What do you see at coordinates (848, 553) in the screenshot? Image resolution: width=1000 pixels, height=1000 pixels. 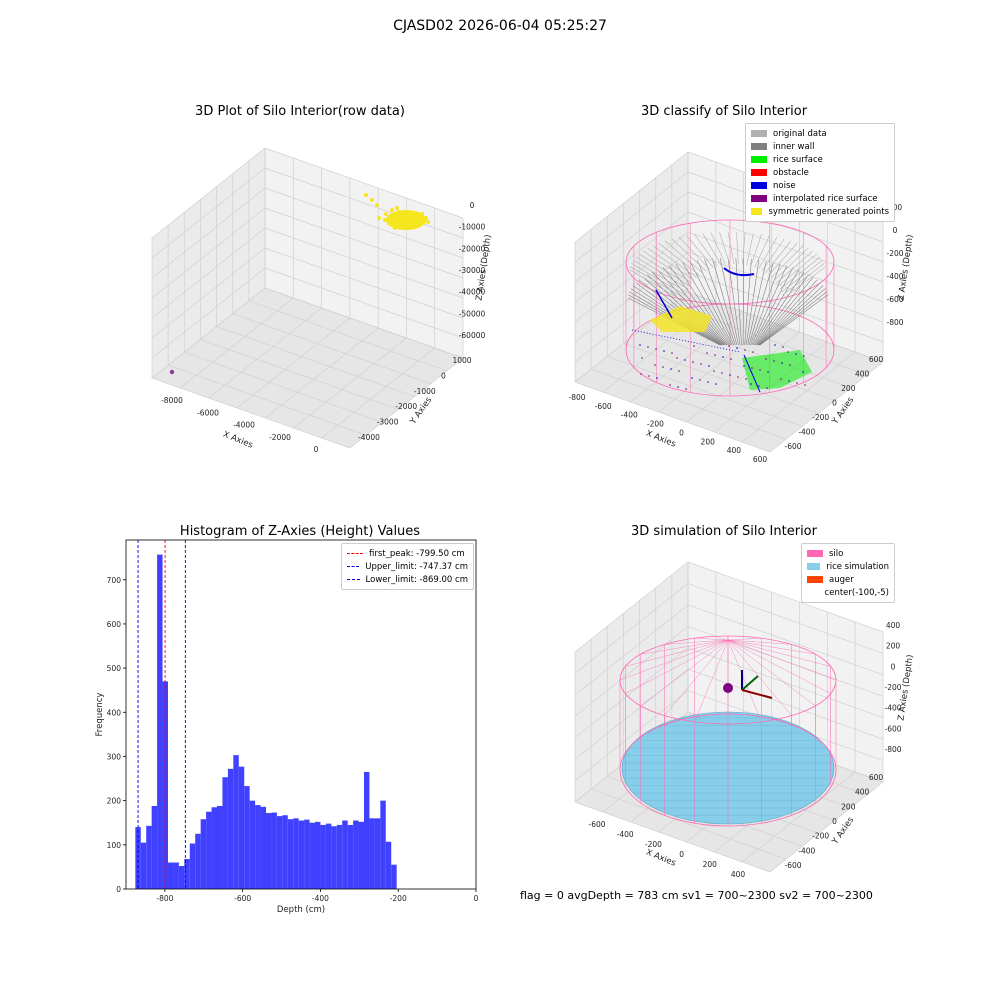 I see `legend-entry-silo: silo` at bounding box center [848, 553].